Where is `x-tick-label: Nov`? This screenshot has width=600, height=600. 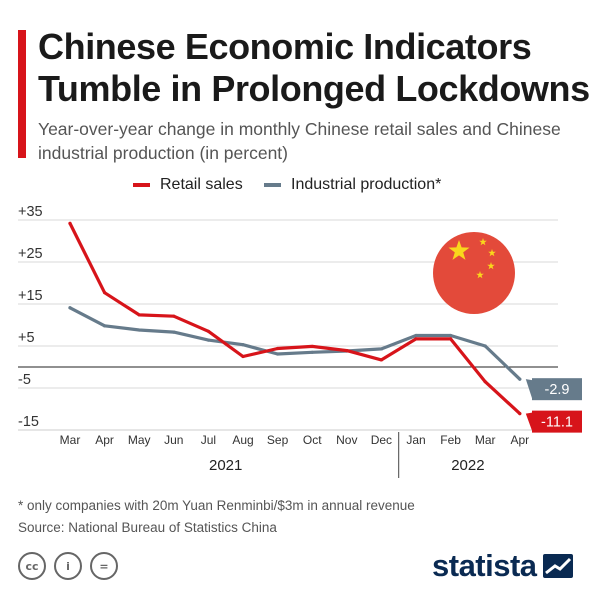
x-tick-label: Nov is located at coordinates (346, 440).